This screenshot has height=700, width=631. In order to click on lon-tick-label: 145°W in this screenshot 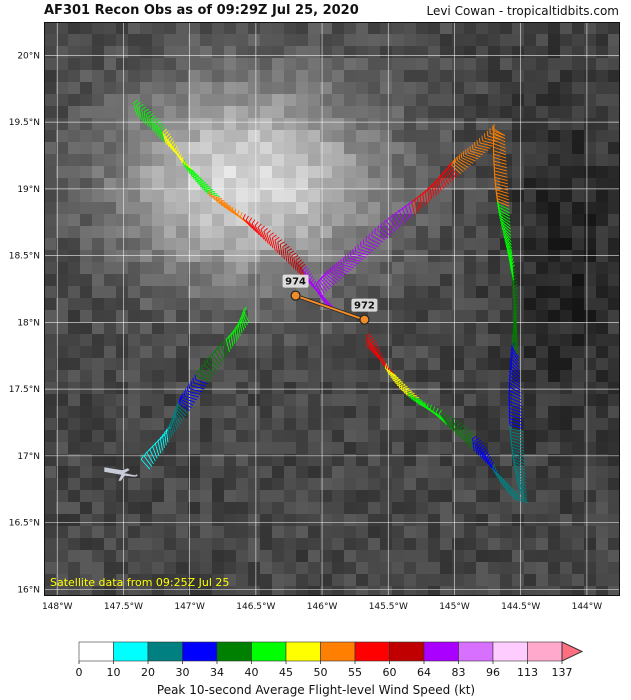, I will do `click(454, 607)`.